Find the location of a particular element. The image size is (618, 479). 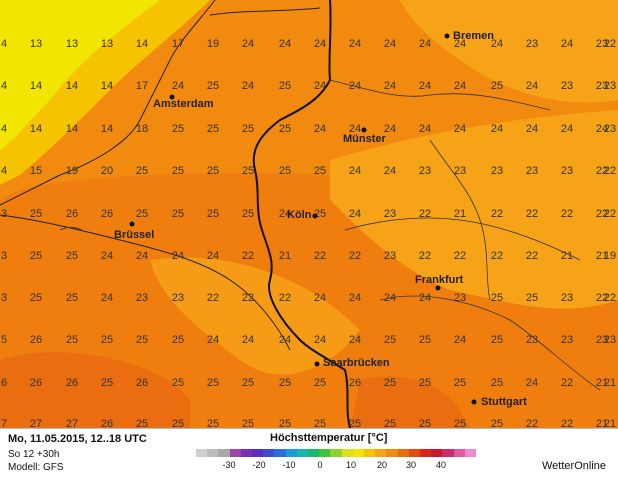

forecast-date: Mo, 11.05.2015, 12..18 UTC is located at coordinates (77, 439).